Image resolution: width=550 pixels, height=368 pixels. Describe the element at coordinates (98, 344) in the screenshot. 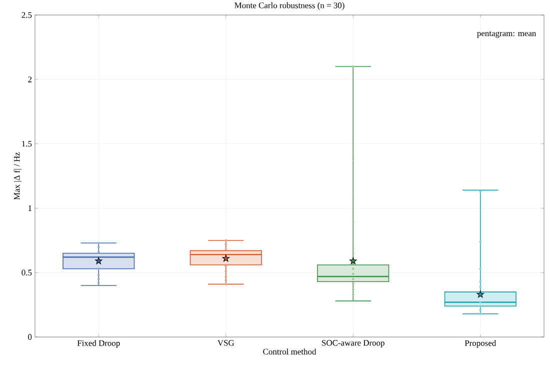

I see `x-tick-label: Fixed Droop` at that location.